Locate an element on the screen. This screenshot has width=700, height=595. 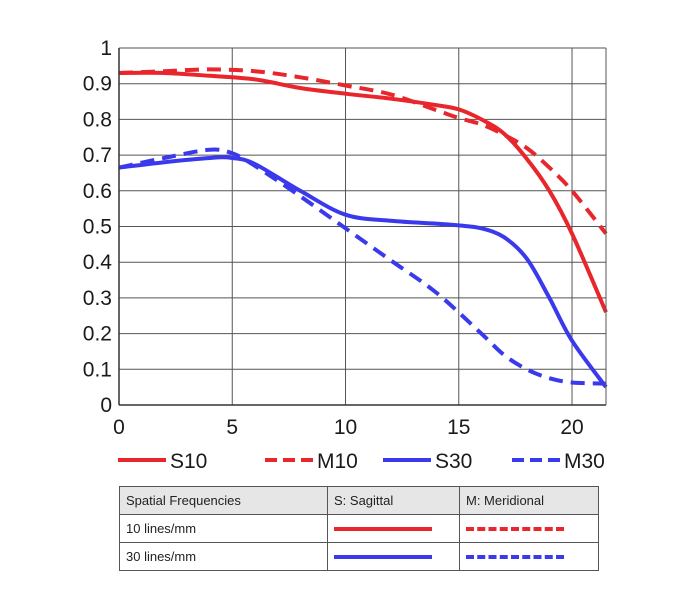
y-tick-label: 0 is located at coordinates (106, 405).